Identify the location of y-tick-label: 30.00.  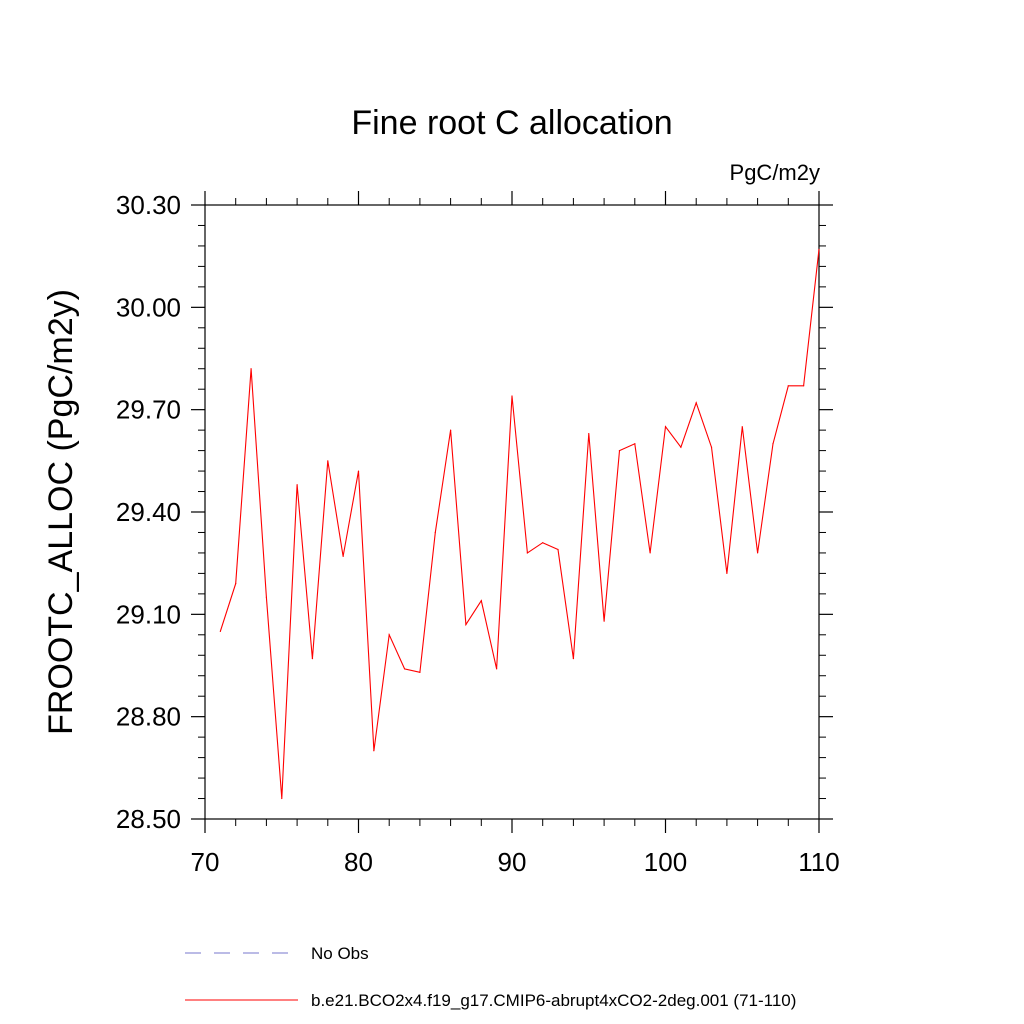
(148, 307).